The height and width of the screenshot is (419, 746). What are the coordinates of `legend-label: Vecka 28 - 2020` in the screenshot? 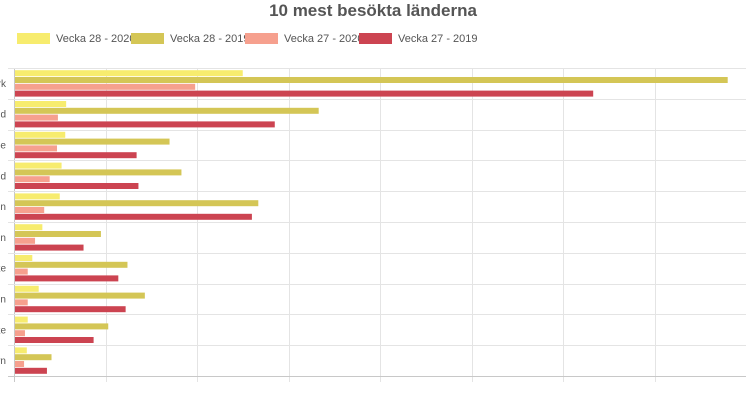 It's located at (96, 39).